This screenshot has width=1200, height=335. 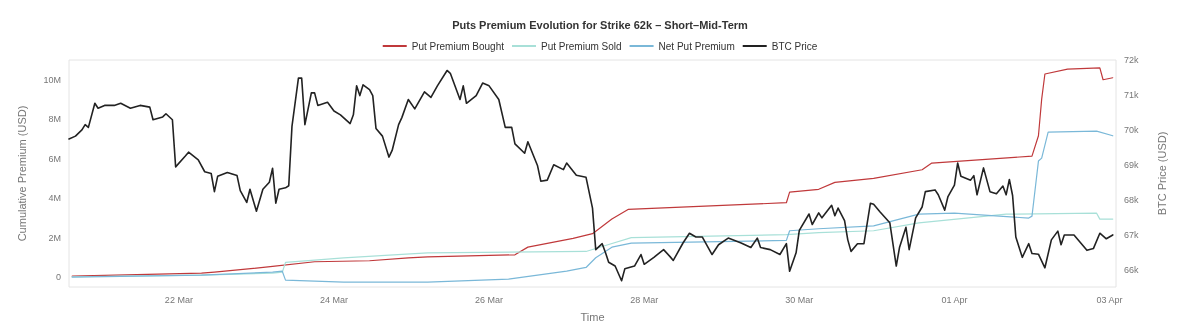 What do you see at coordinates (1132, 234) in the screenshot?
I see `y2-tick-label: 67k` at bounding box center [1132, 234].